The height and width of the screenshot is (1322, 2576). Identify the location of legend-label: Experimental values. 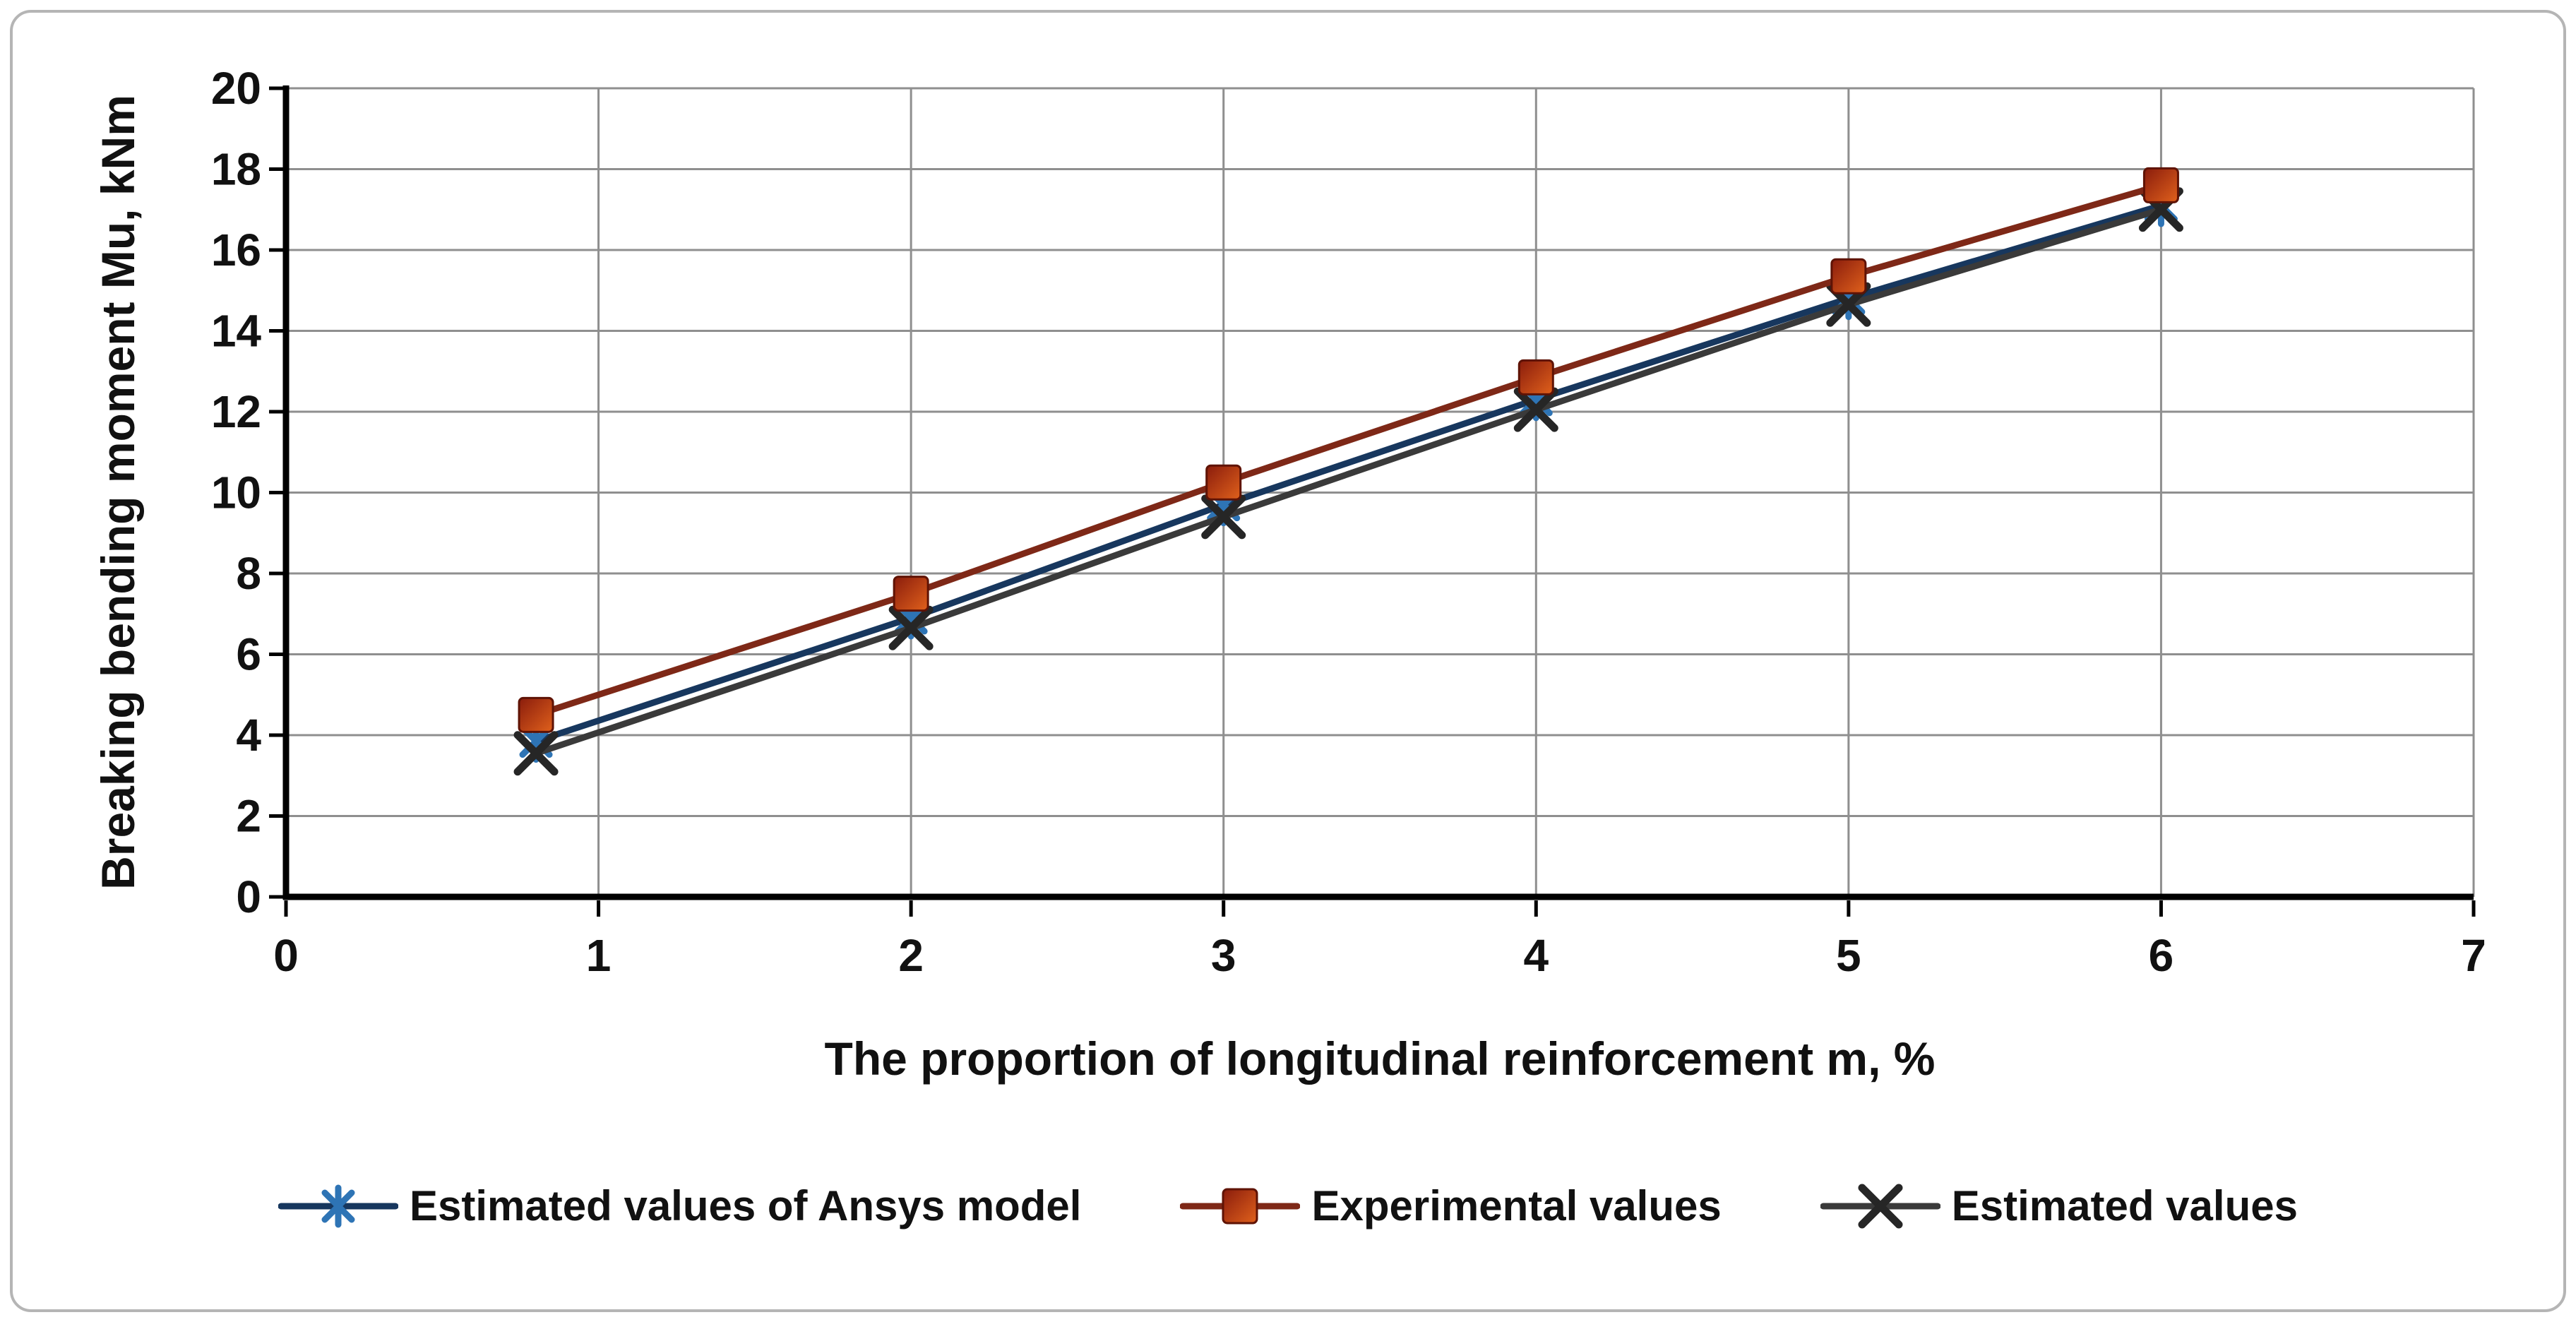
(1516, 1206).